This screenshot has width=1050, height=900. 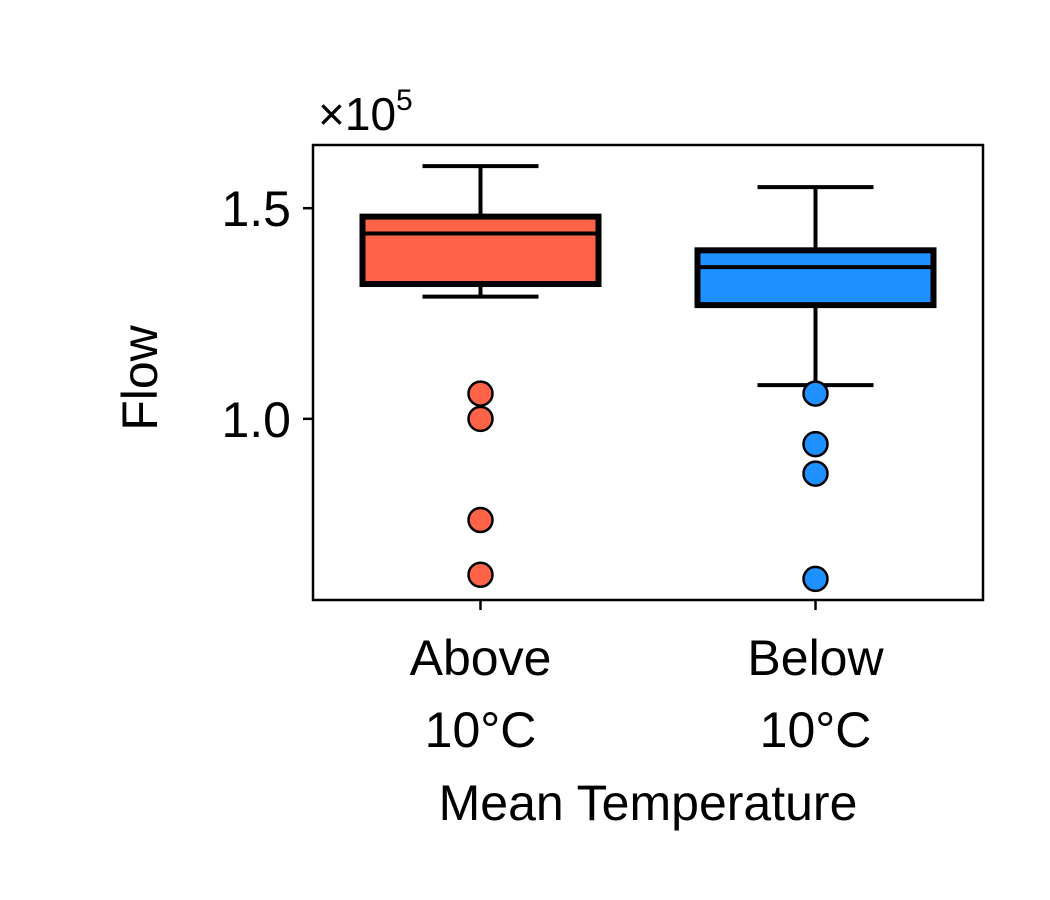 I want to click on x-tick-label-line1: Above, so click(x=481, y=658).